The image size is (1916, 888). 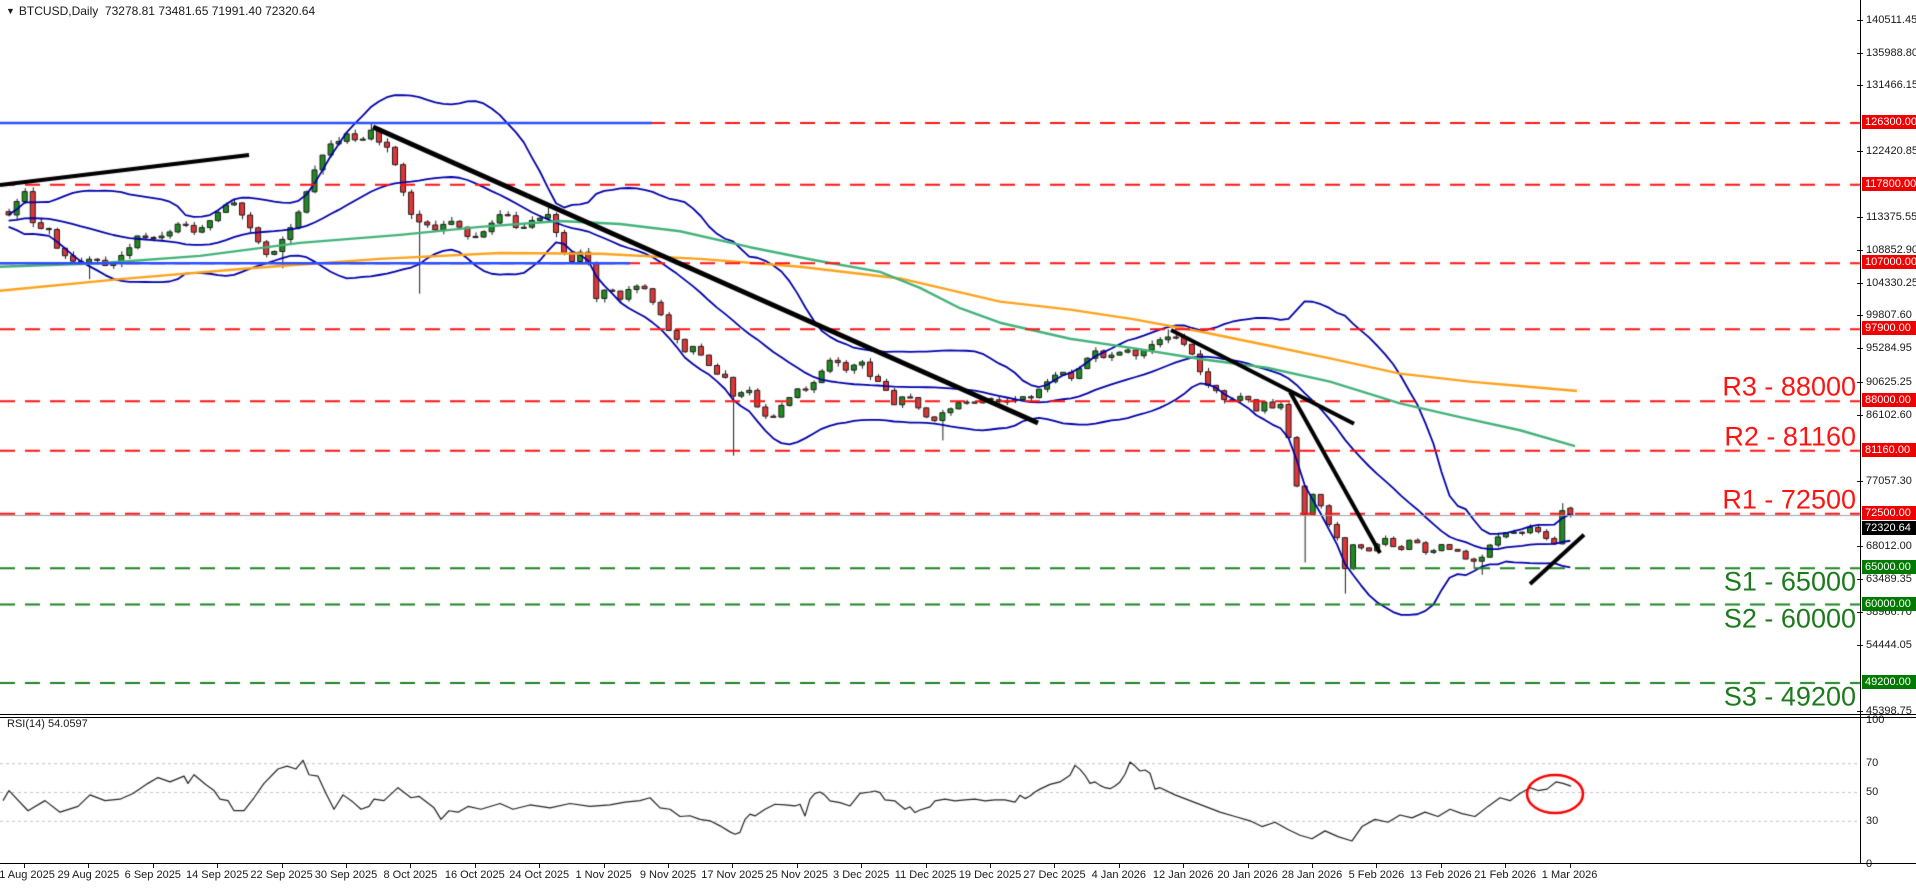 I want to click on date-label: 25 Nov 2025, so click(x=796, y=875).